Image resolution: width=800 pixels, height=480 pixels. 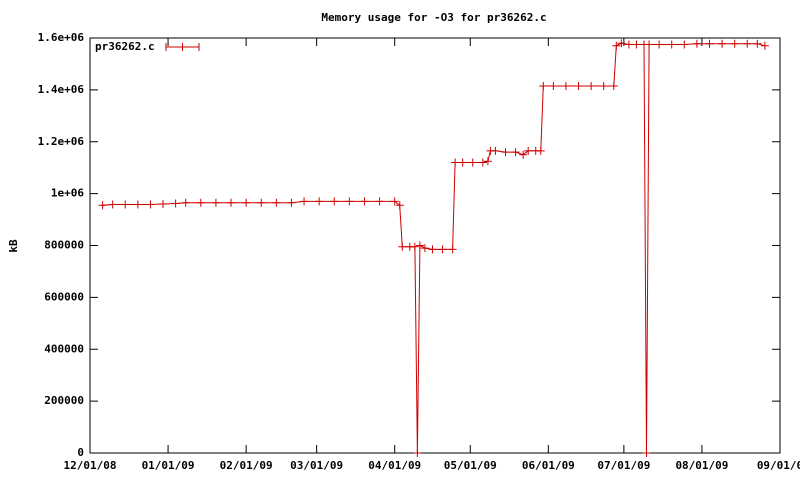 I want to click on x-tick-label: 07/01/09, so click(x=623, y=465).